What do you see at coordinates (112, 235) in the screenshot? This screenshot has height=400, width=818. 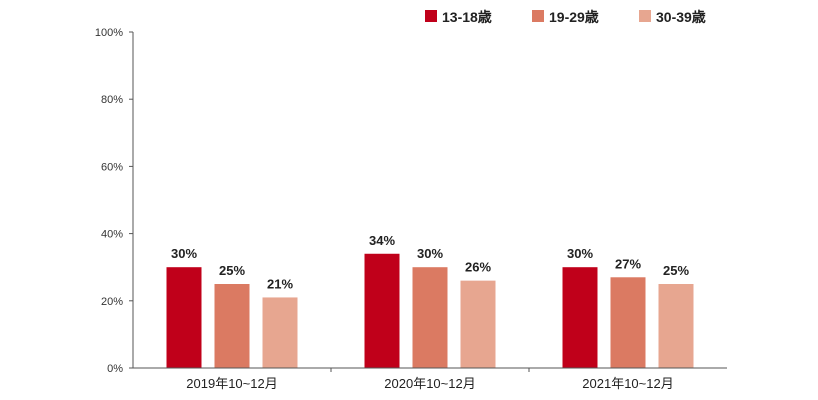 I see `y-tick-label: 40%` at bounding box center [112, 235].